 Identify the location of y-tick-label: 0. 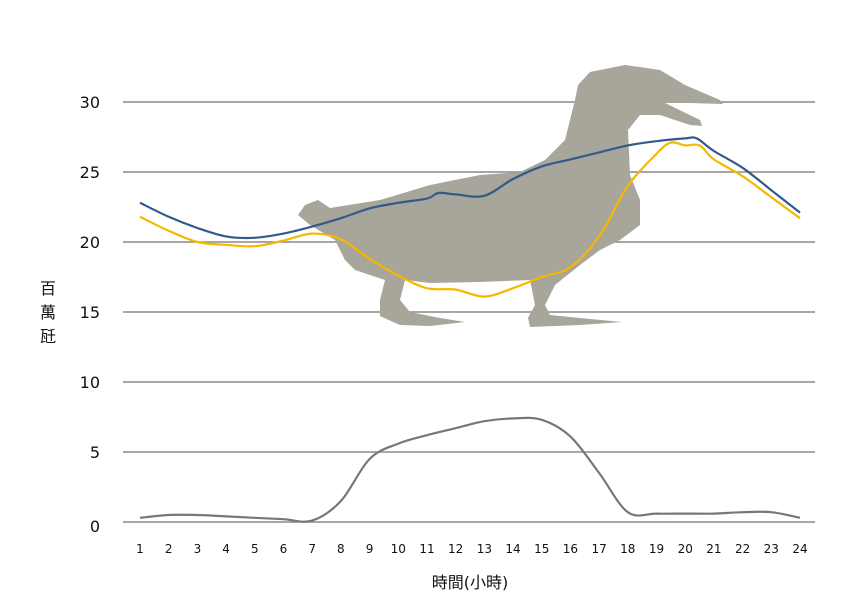
(95, 526).